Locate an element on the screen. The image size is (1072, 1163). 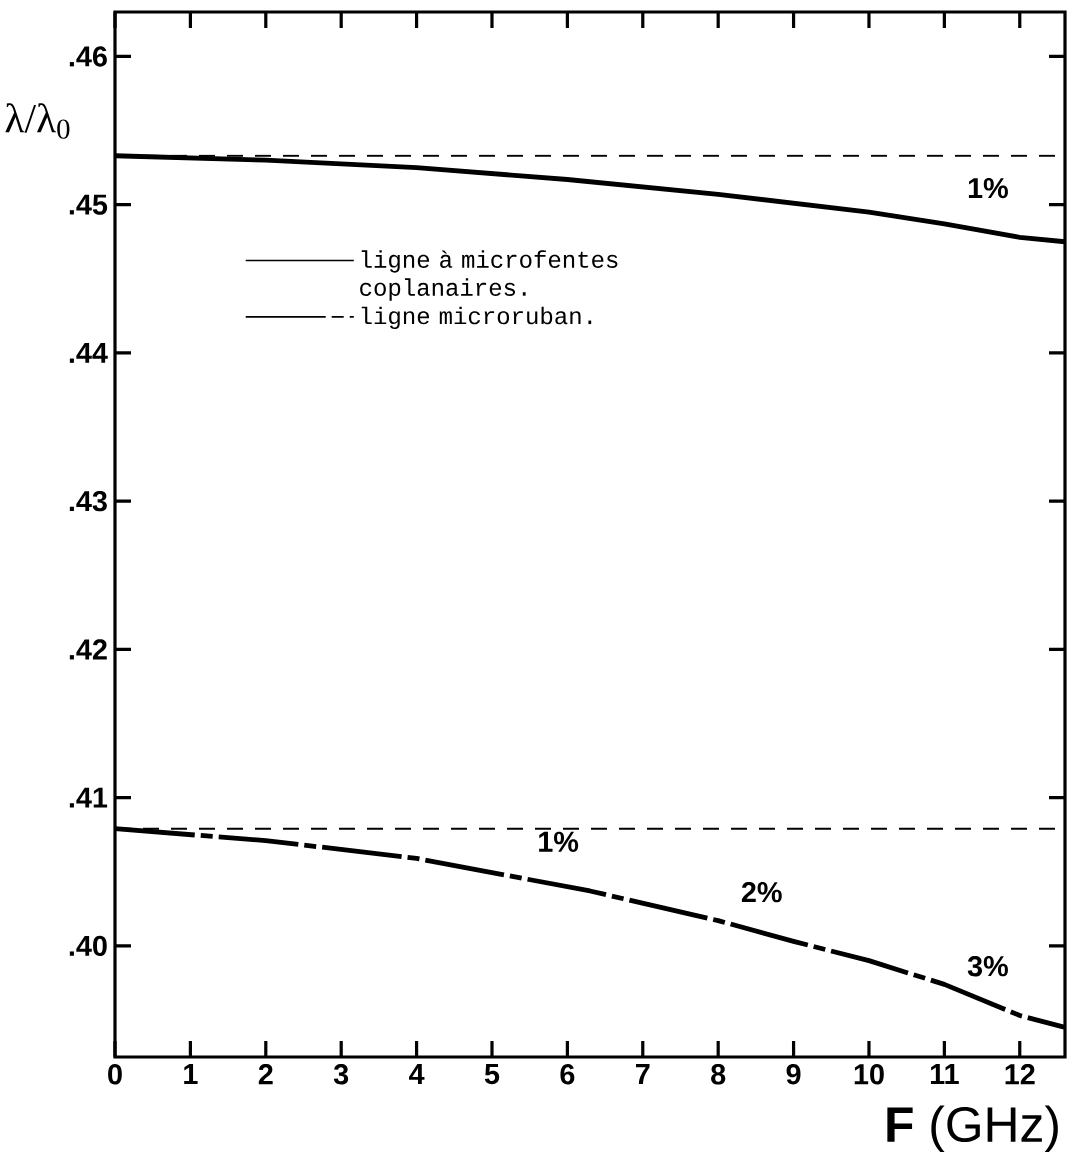
y-tick-label: .46 is located at coordinates (88, 56).